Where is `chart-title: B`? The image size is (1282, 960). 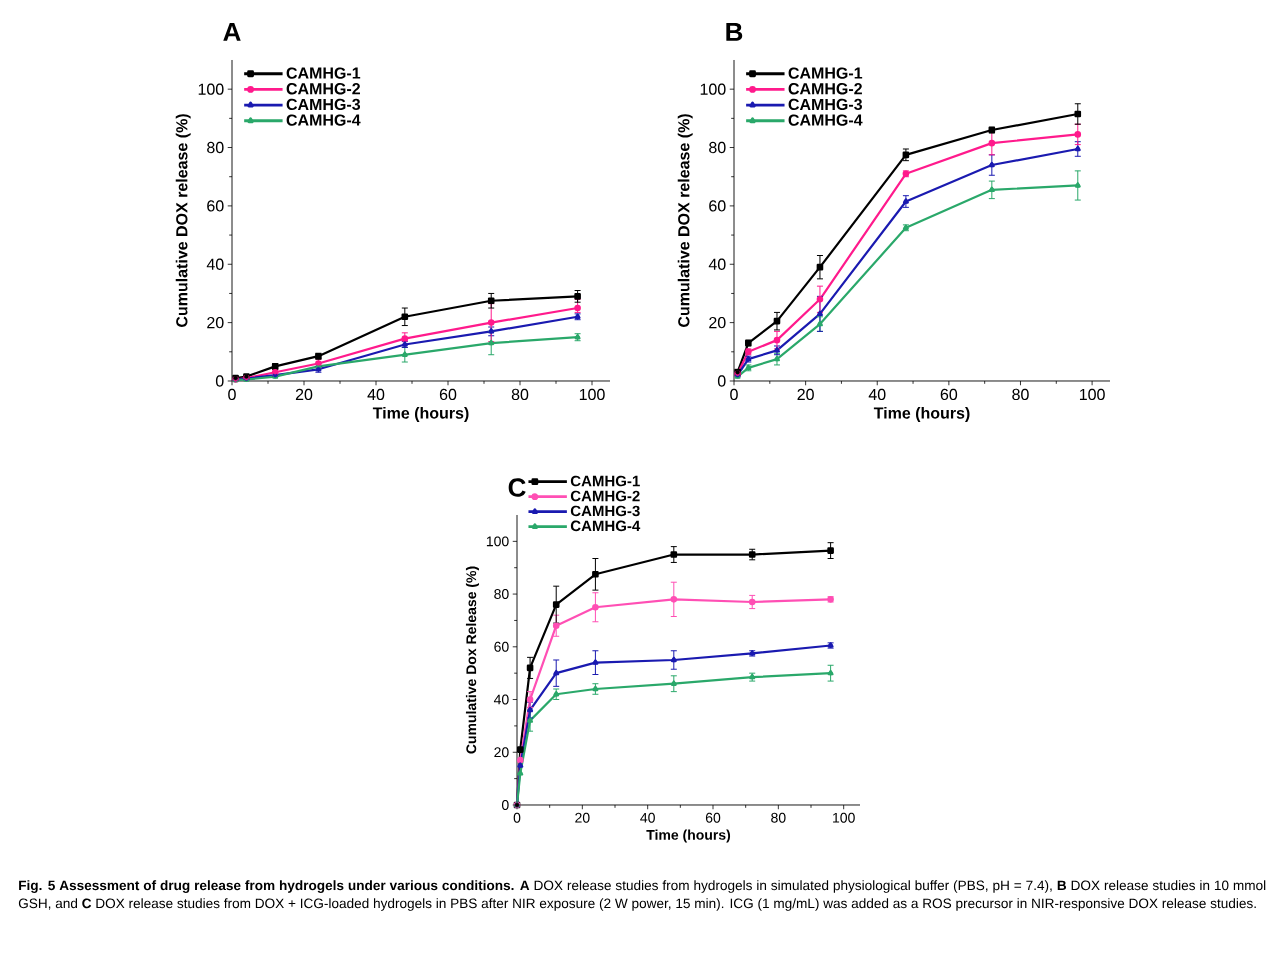 chart-title: B is located at coordinates (734, 31).